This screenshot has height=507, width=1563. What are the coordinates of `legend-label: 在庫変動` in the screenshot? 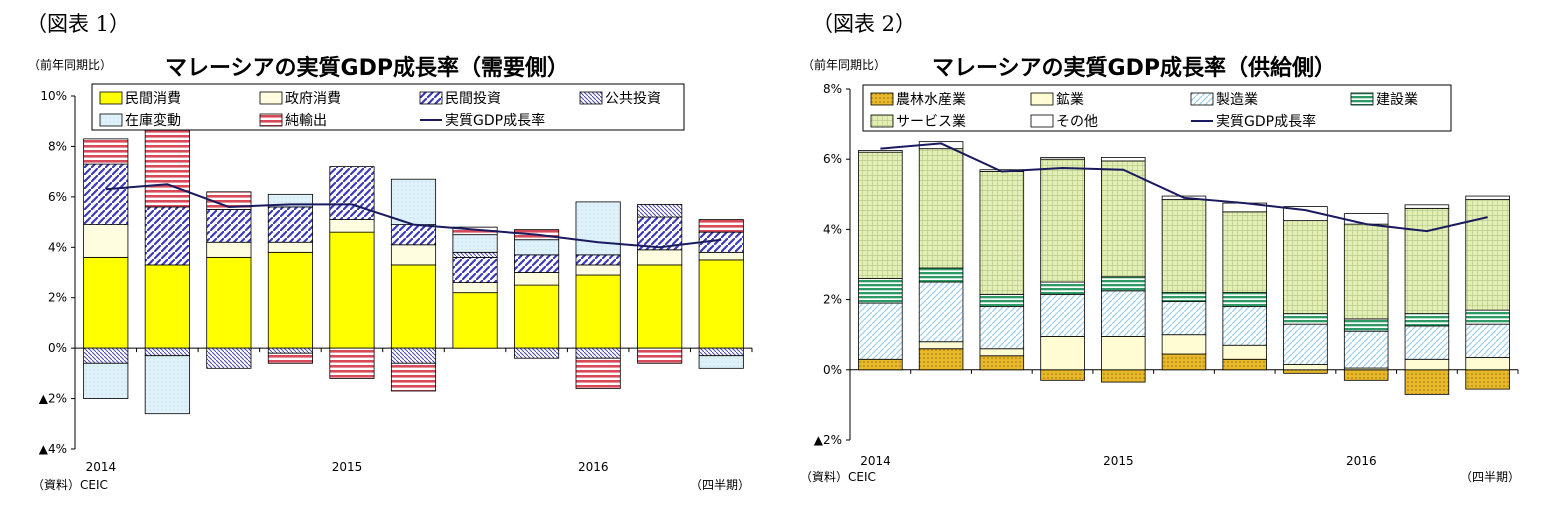 It's located at (153, 120).